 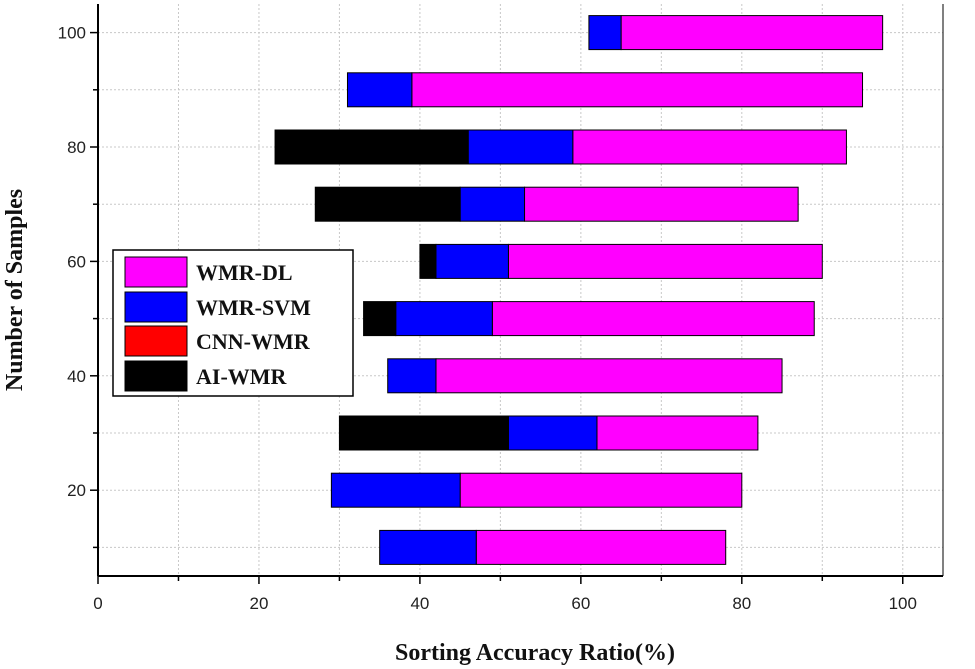 What do you see at coordinates (580, 603) in the screenshot?
I see `x-tick-label: 60` at bounding box center [580, 603].